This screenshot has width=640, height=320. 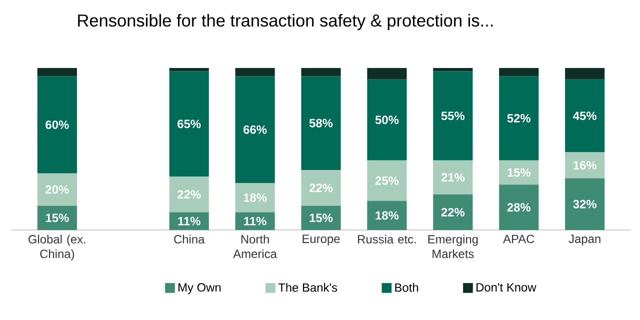 What do you see at coordinates (189, 239) in the screenshot?
I see `x-tick-label: China` at bounding box center [189, 239].